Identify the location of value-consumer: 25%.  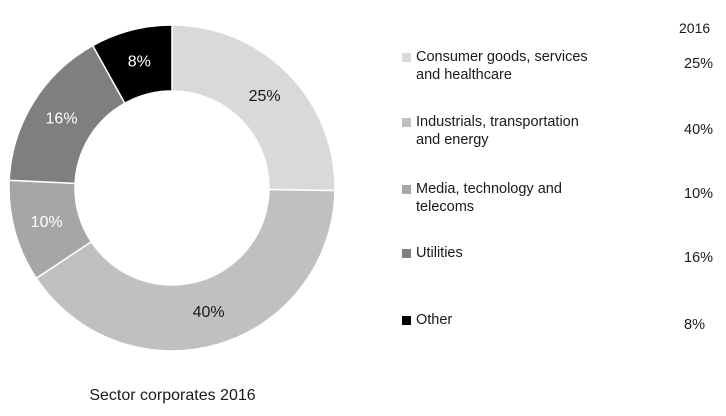
(699, 64).